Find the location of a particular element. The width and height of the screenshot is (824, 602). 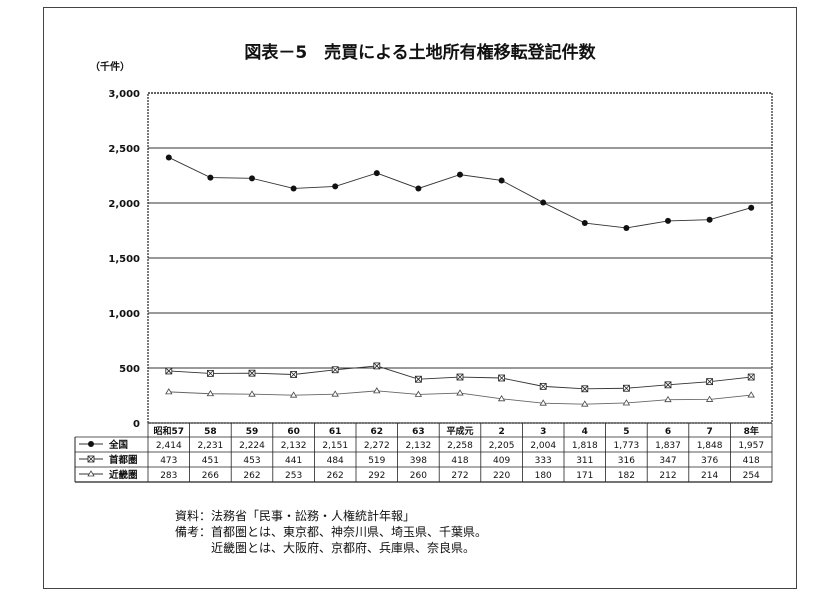

table-cell-kinki: 212 is located at coordinates (667, 476).